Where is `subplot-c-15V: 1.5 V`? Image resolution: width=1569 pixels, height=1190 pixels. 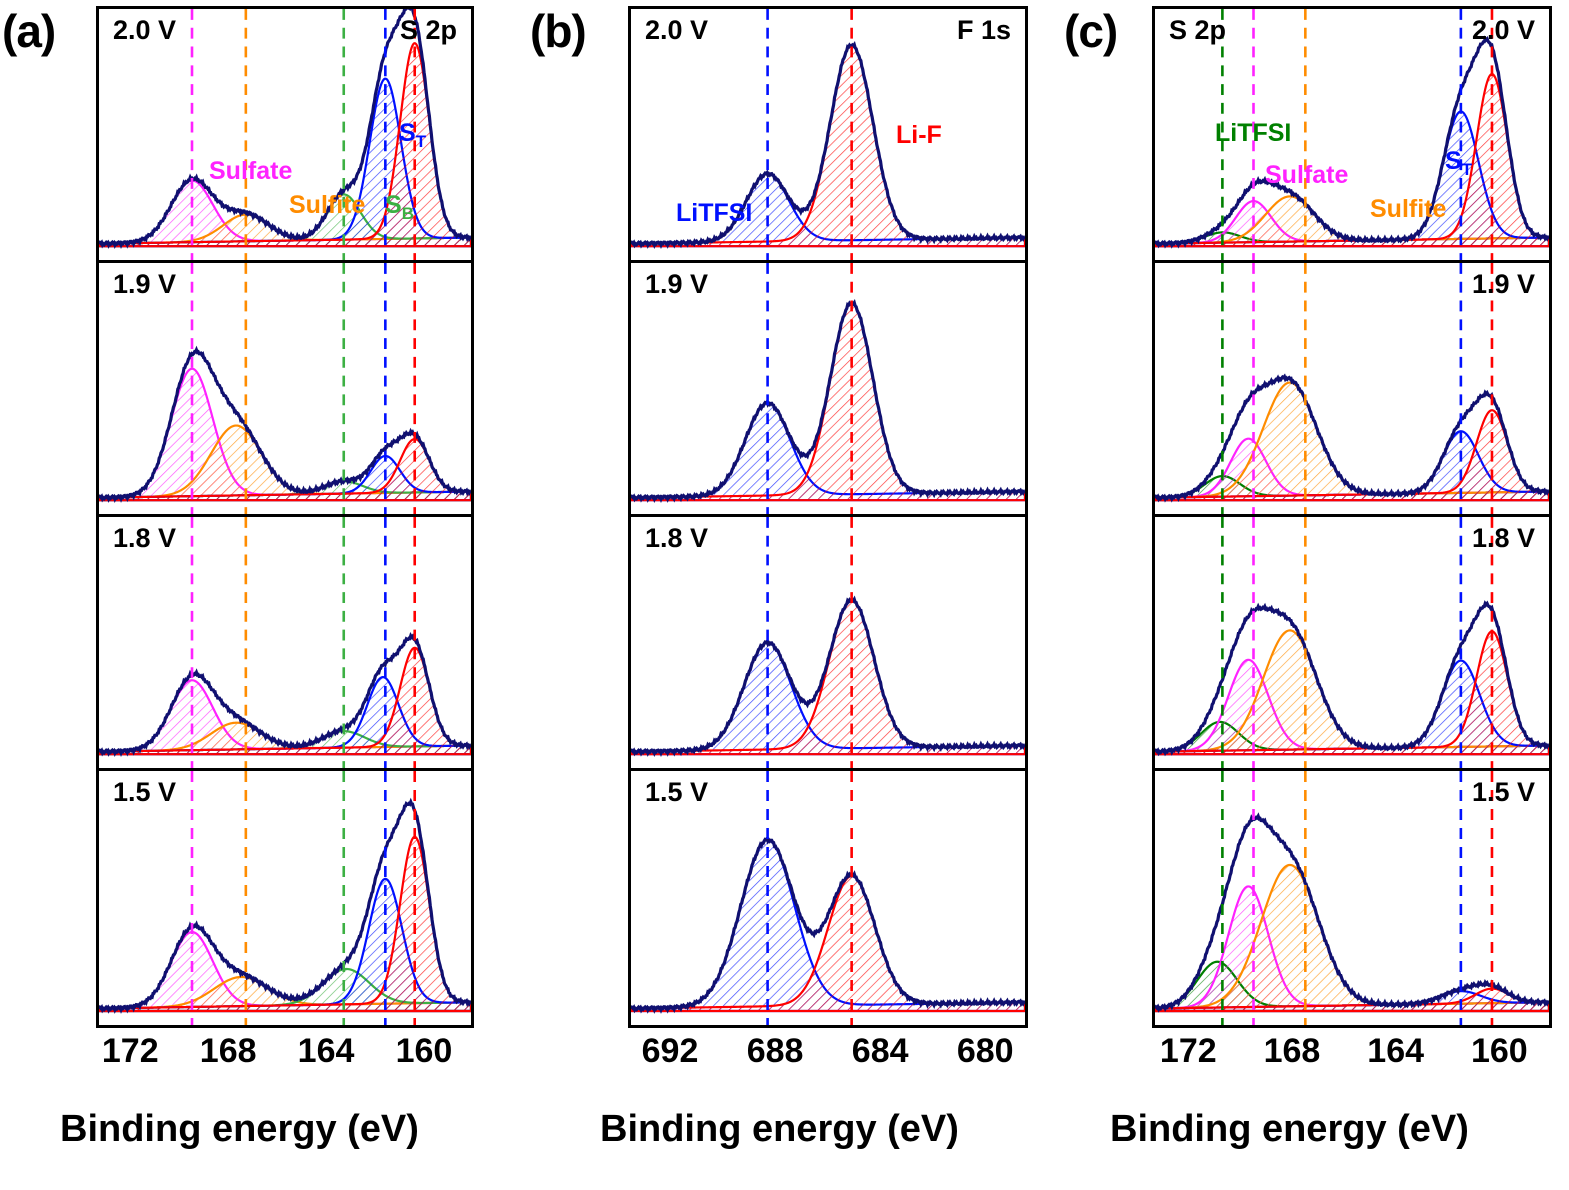
subplot-c-15V: 1.5 V is located at coordinates (1352, 898).